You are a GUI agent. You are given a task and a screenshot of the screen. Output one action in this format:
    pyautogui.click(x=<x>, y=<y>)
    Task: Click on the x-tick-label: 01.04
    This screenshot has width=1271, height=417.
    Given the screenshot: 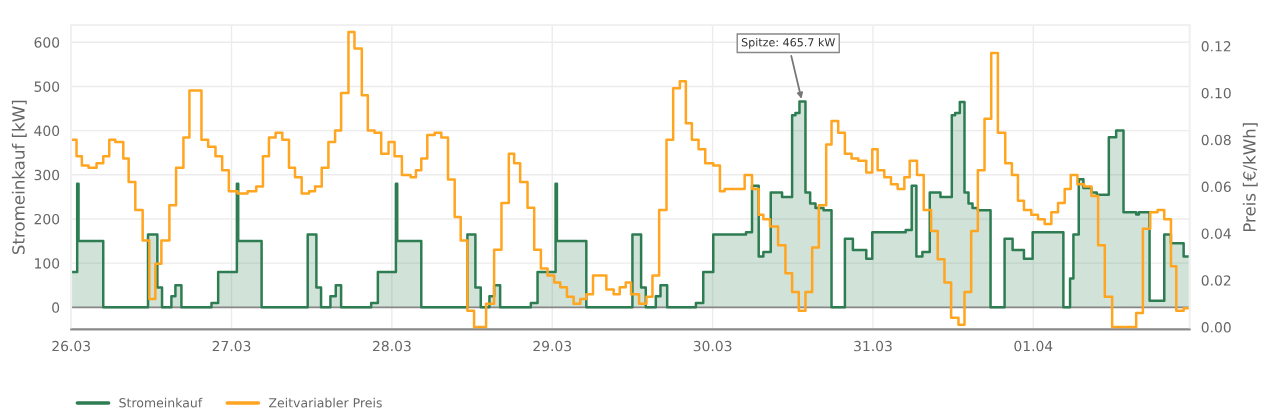 What is the action you would take?
    pyautogui.click(x=1033, y=346)
    